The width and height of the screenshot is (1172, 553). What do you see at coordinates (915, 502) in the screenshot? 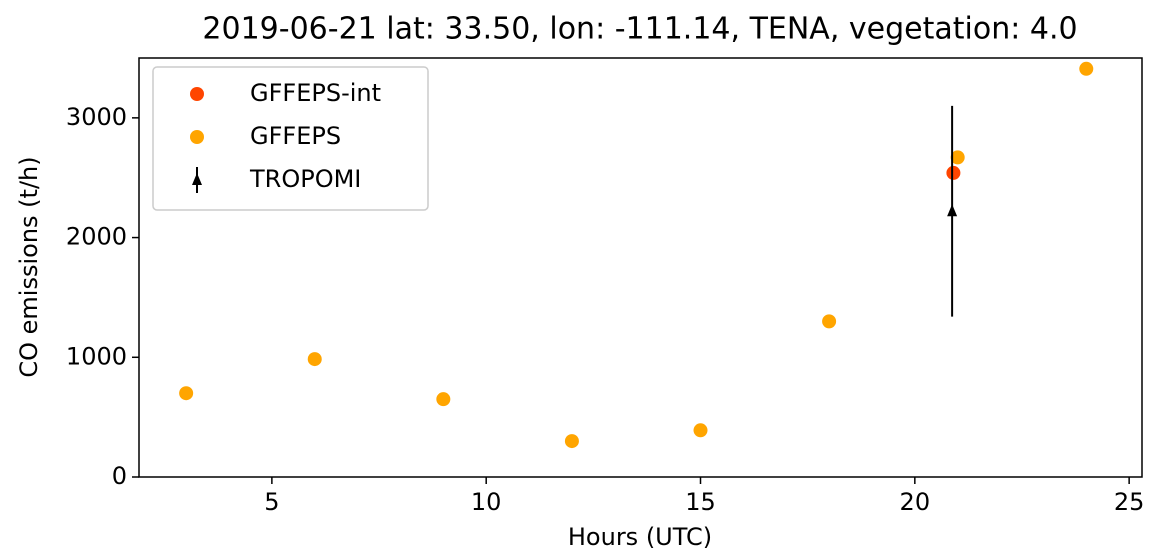
I see `x-tick-label: 20` at bounding box center [915, 502].